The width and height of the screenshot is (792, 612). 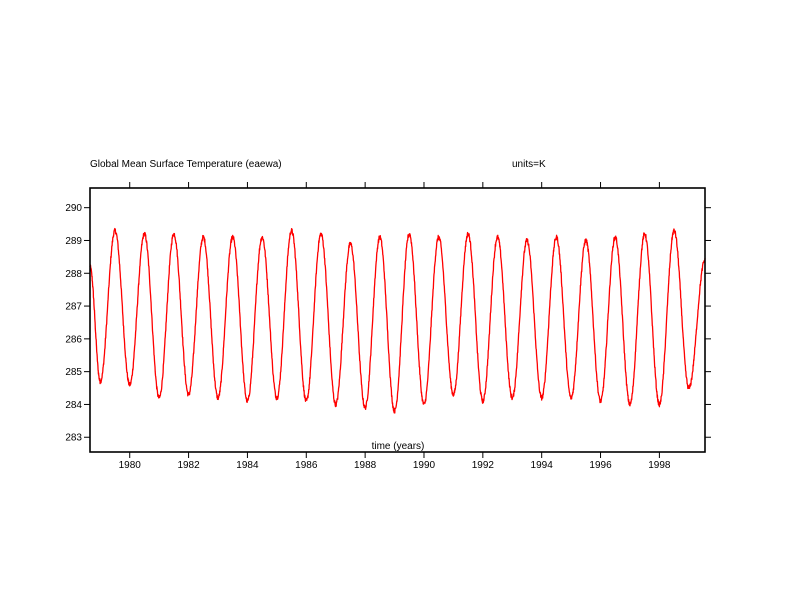 I want to click on y-tick-label: 290, so click(x=73, y=208).